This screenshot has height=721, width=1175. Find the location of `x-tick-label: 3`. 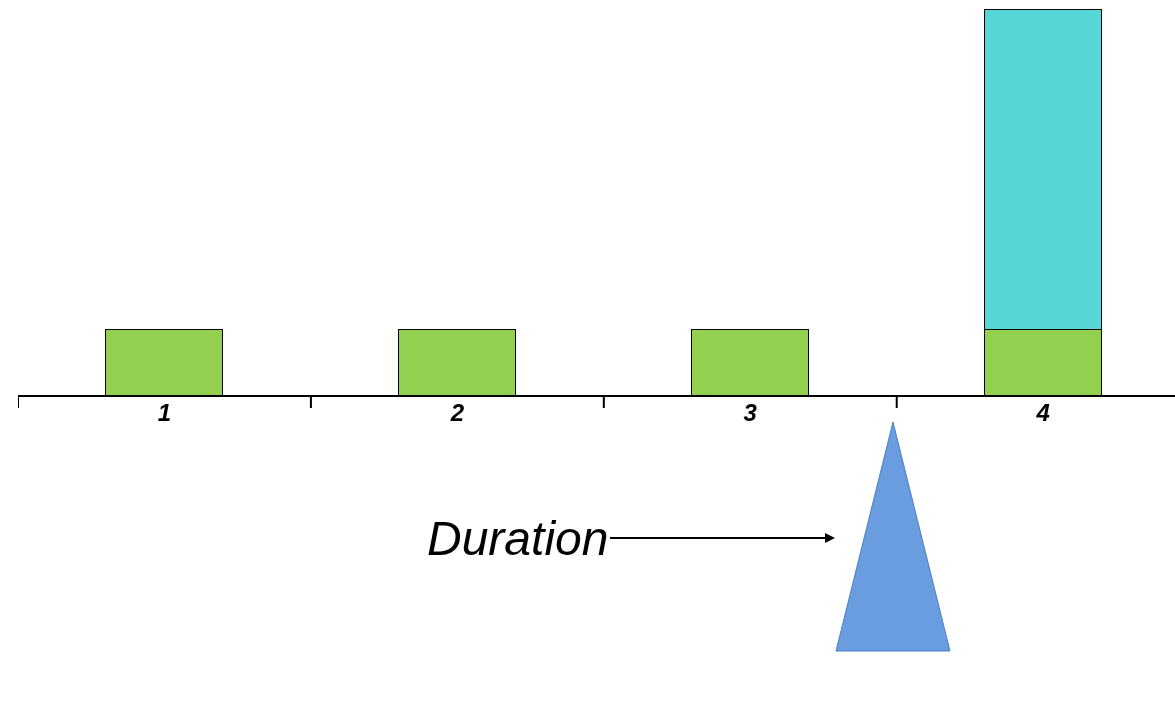

x-tick-label: 3 is located at coordinates (750, 412).